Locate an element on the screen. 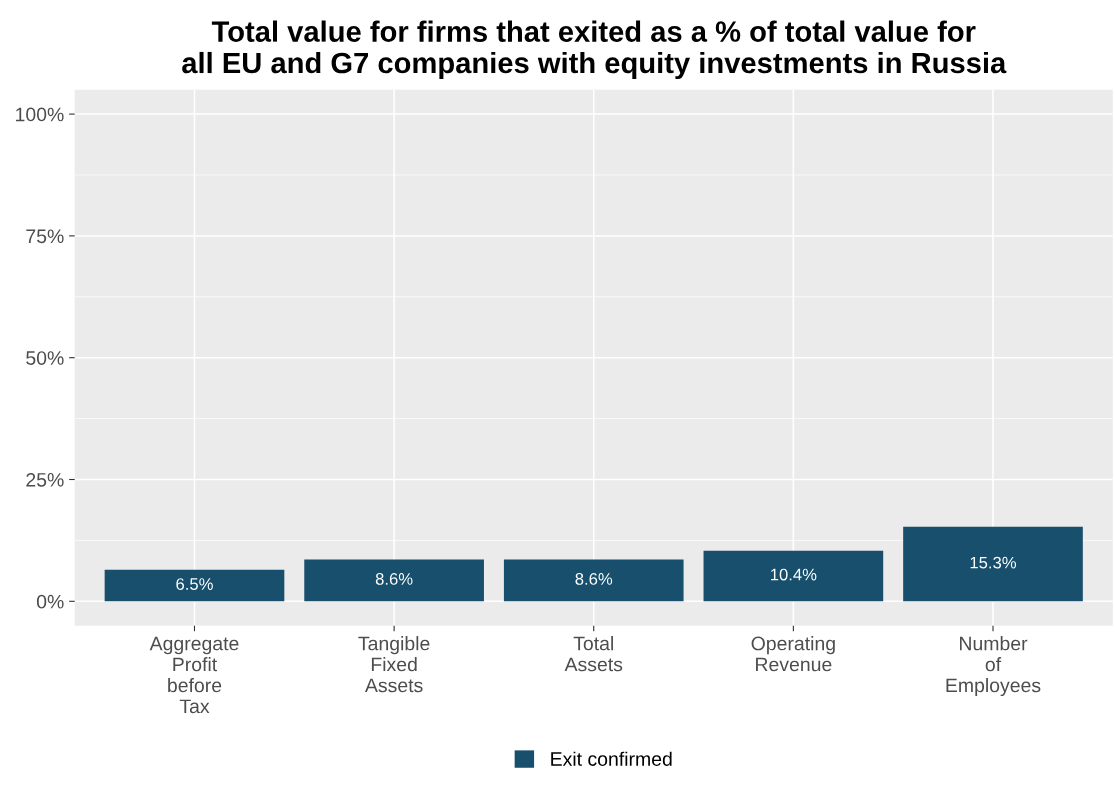 Image resolution: width=1115 pixels, height=794 pixels. data-label: 10.4% is located at coordinates (794, 574).